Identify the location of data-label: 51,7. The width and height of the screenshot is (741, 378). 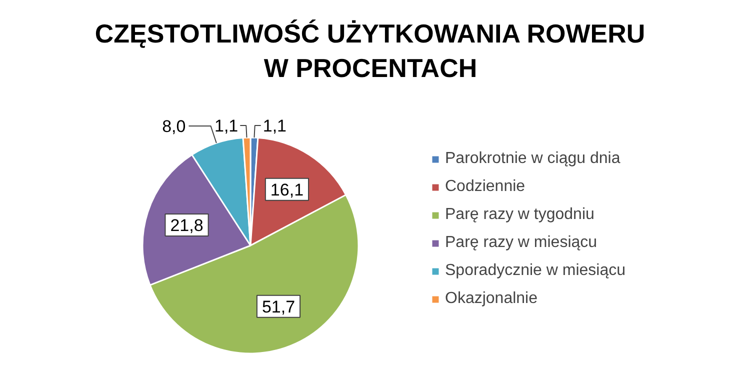
(279, 306).